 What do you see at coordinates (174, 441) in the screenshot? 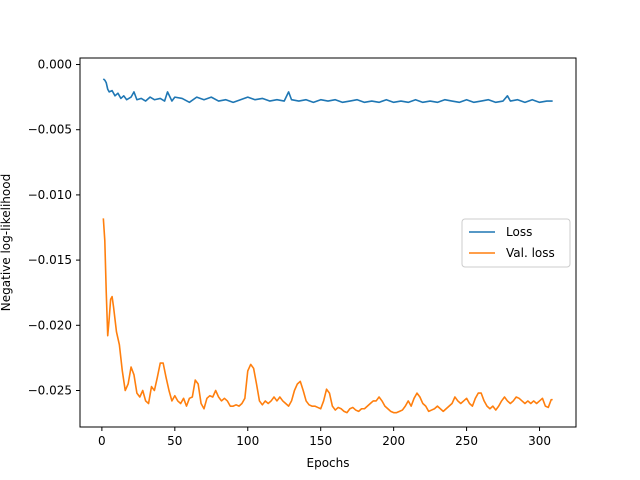
I see `x-tick-label: 50` at bounding box center [174, 441].